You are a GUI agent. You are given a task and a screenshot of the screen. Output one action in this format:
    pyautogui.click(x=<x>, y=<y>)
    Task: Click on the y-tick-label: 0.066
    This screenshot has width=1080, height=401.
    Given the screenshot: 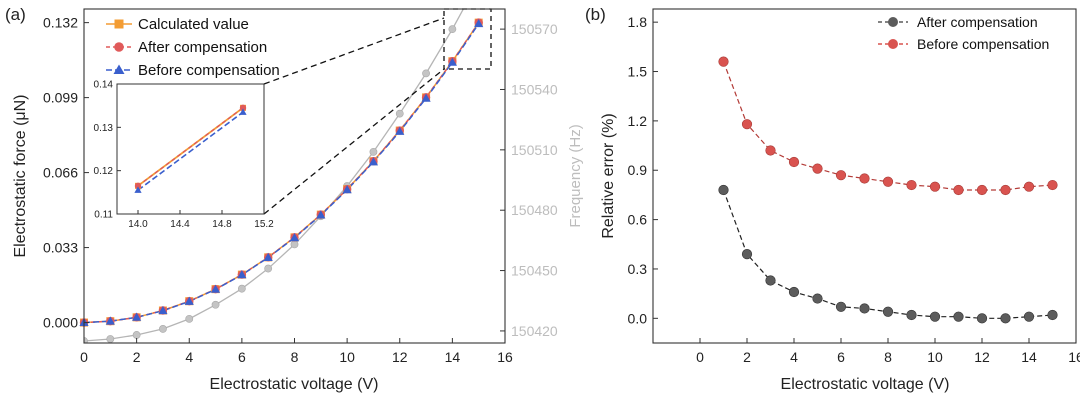 What is the action you would take?
    pyautogui.click(x=60, y=173)
    